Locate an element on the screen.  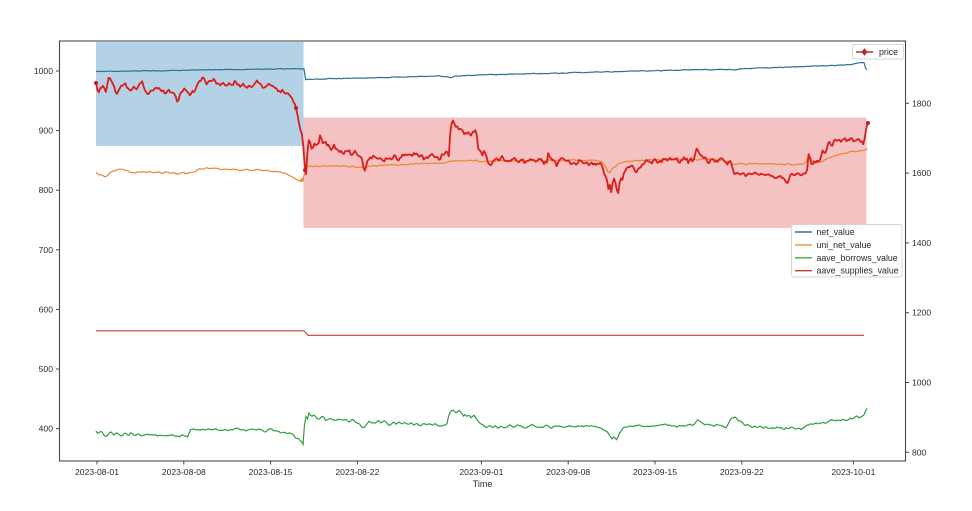
svg-text: 2023-09-01 is located at coordinates (481, 472).